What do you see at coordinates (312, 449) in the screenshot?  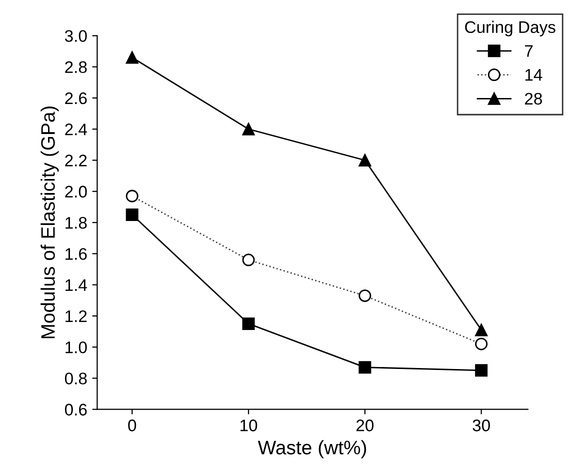 I see `x-axis-title: Waste (wt%)` at bounding box center [312, 449].